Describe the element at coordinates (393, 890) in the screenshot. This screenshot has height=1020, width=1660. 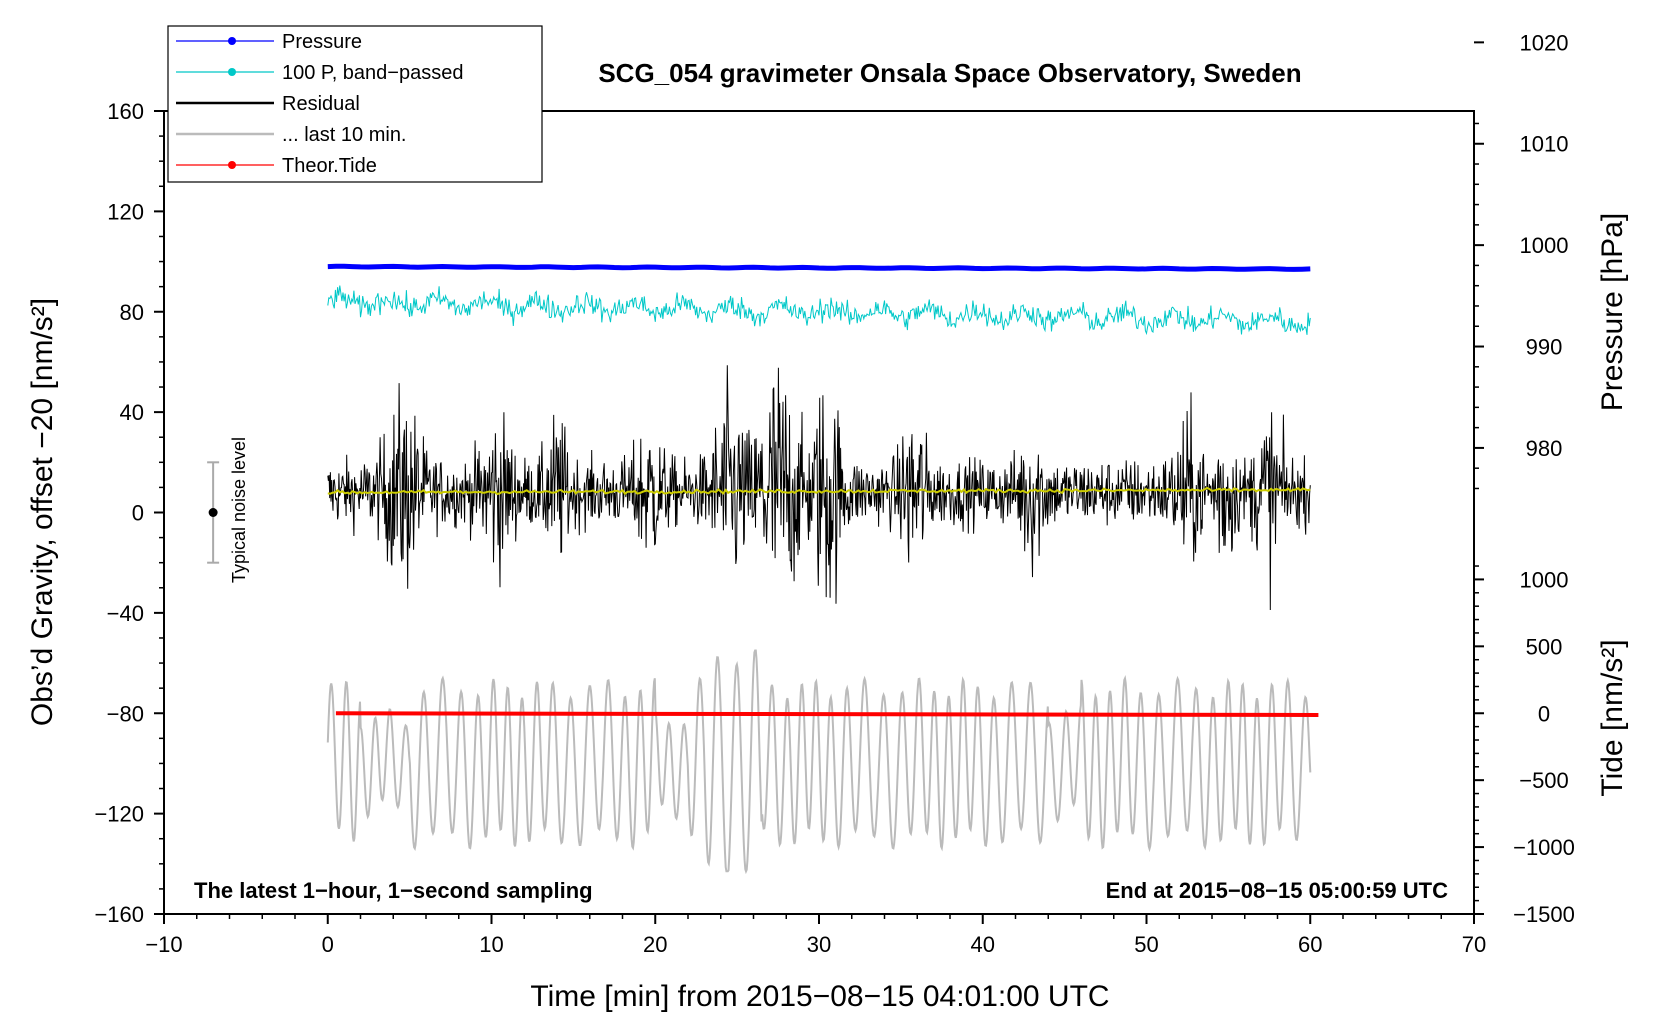
I see `annotation-sampling: The latest 1−hour, 1−second sampling` at that location.